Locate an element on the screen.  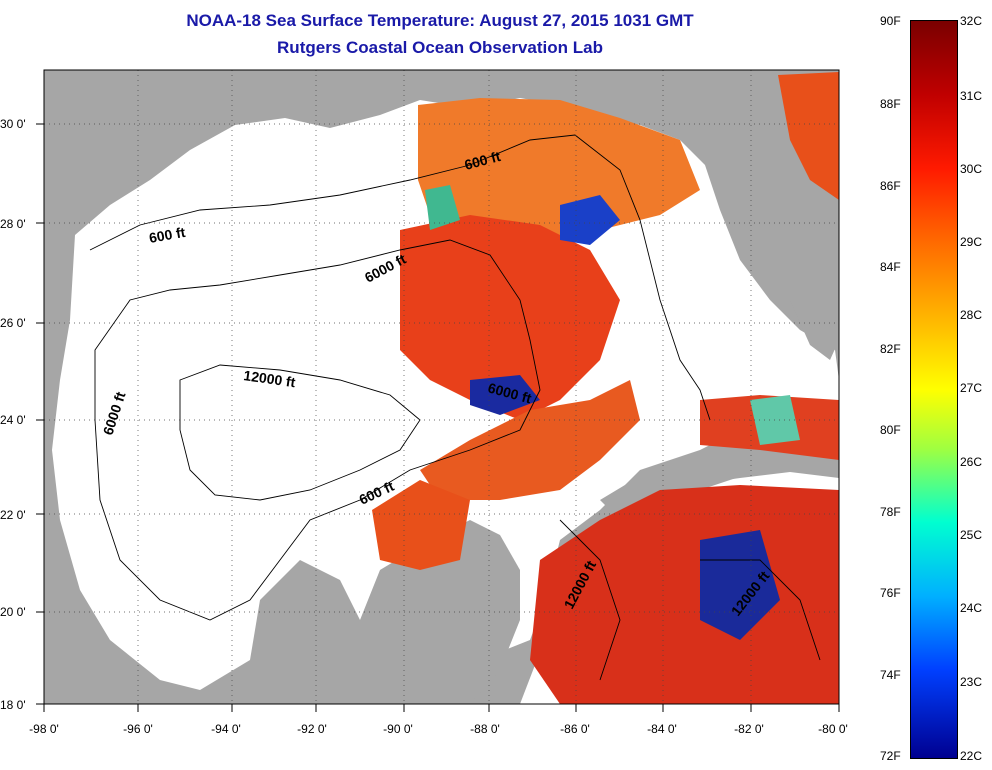
lat-tick-label: 20 0' is located at coordinates (13, 612).